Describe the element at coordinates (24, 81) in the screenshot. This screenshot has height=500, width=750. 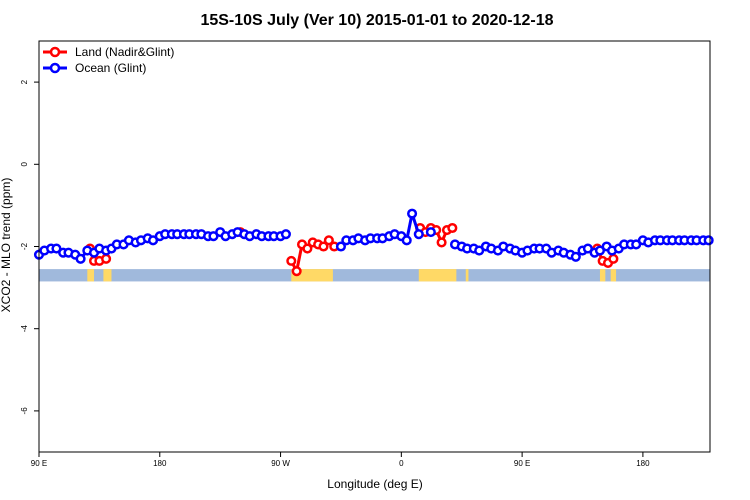
I see `y-tick-label: 2` at that location.